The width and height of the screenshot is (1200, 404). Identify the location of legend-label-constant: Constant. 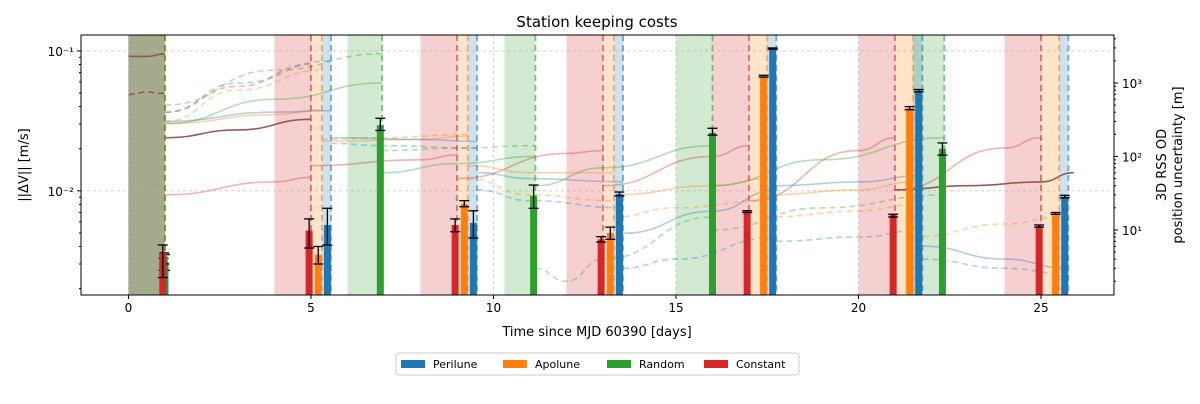
(761, 364).